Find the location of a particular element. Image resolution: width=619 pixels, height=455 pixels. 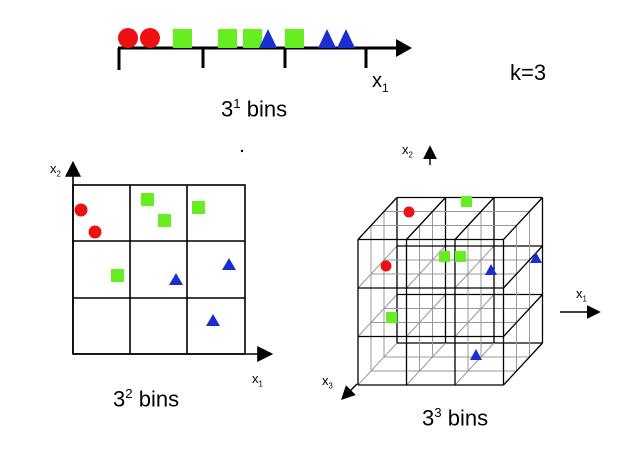

one-d-caption: 31 bins is located at coordinates (254, 109).